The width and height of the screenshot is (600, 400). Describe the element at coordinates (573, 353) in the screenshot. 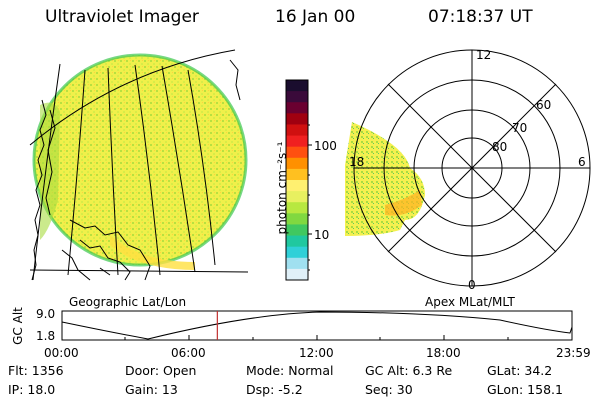

I see `altitude-xtick-2359: 23:59` at that location.